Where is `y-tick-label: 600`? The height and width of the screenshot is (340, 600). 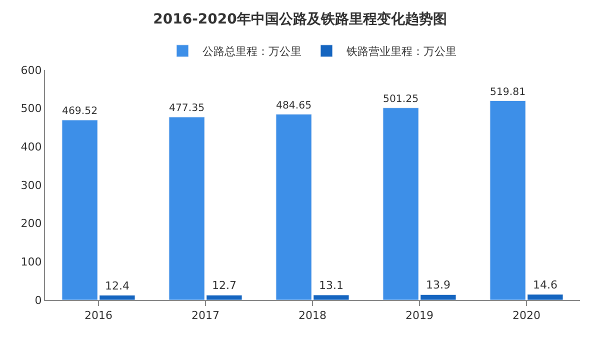 y-tick-label: 600 is located at coordinates (31, 70).